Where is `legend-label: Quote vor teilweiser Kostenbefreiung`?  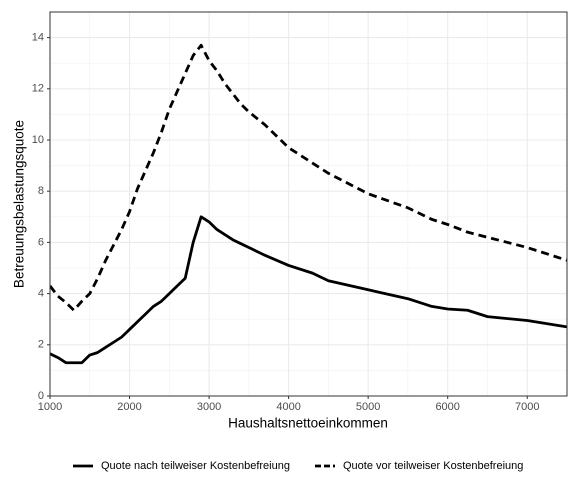 legend-label: Quote vor teilweiser Kostenbefreiung is located at coordinates (433, 466).